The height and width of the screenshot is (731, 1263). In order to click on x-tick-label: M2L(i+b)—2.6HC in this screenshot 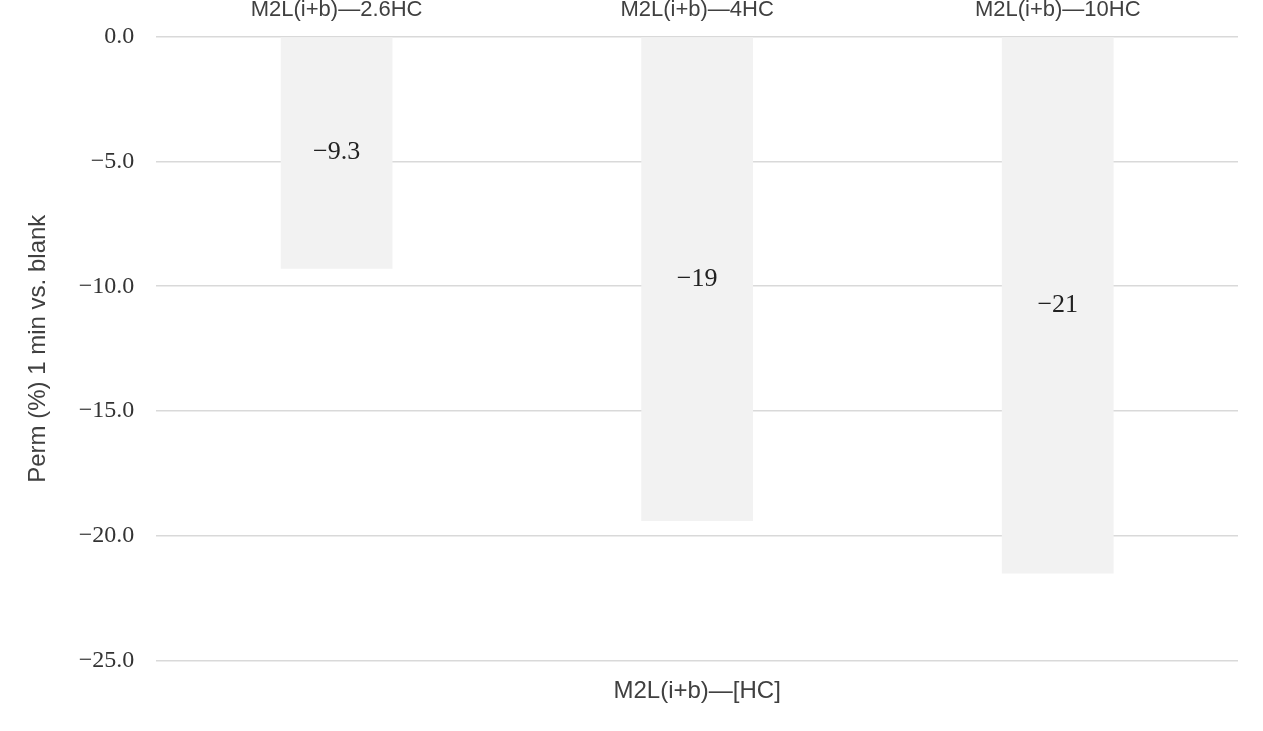, I will do `click(336, 10)`.